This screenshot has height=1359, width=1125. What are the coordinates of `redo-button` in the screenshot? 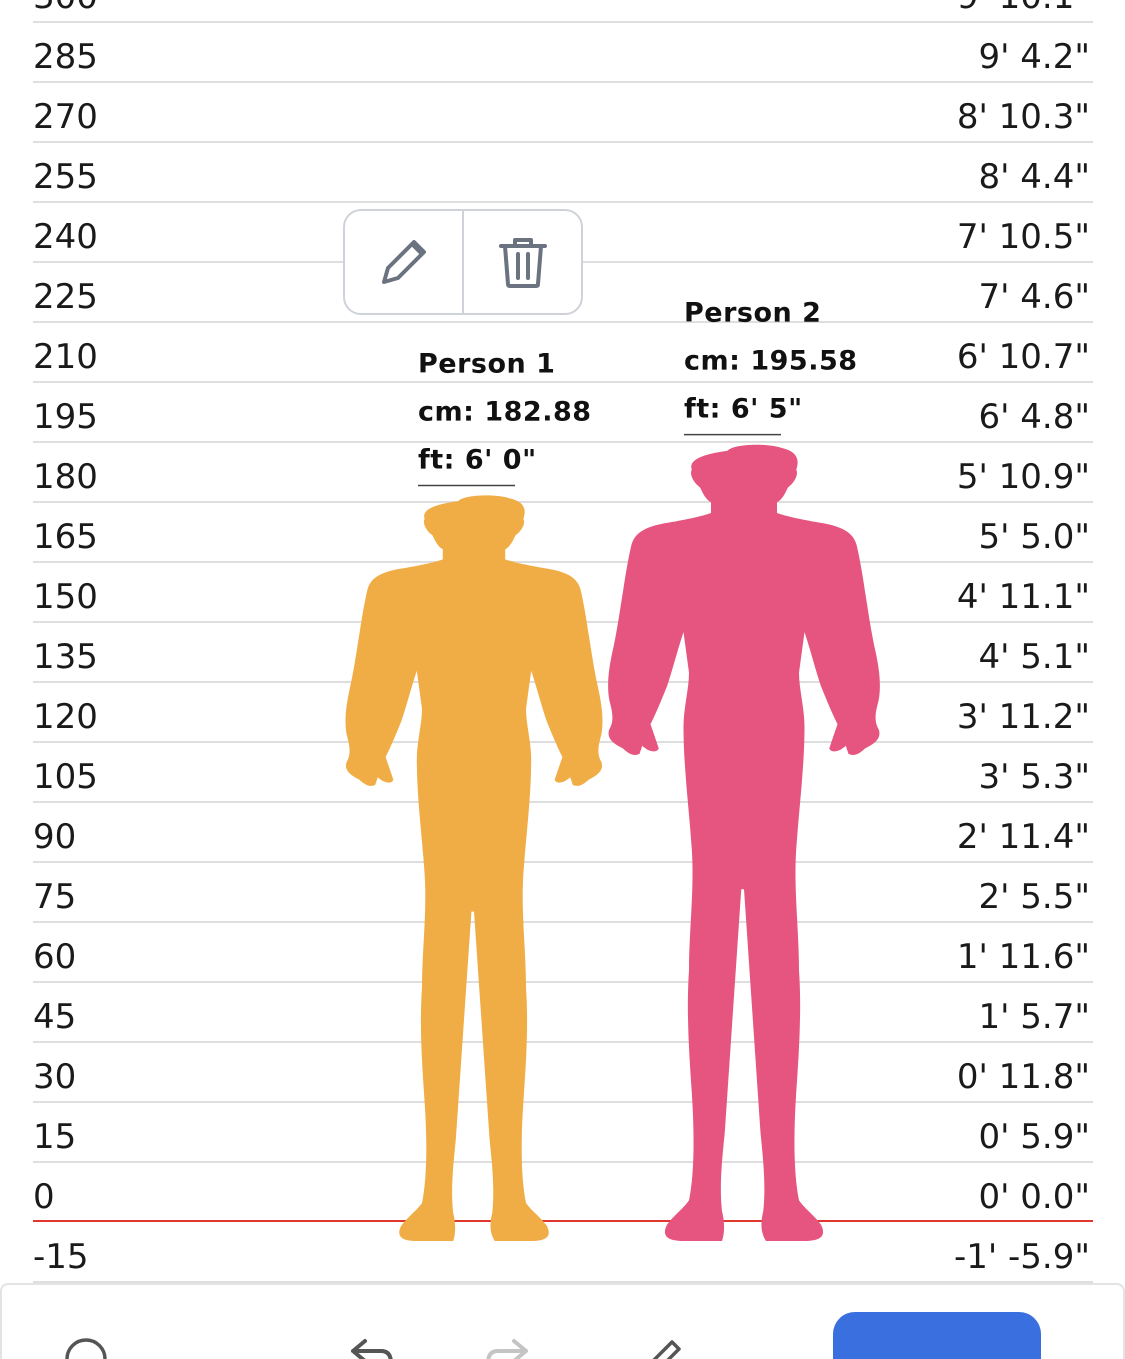 It's located at (507, 1347).